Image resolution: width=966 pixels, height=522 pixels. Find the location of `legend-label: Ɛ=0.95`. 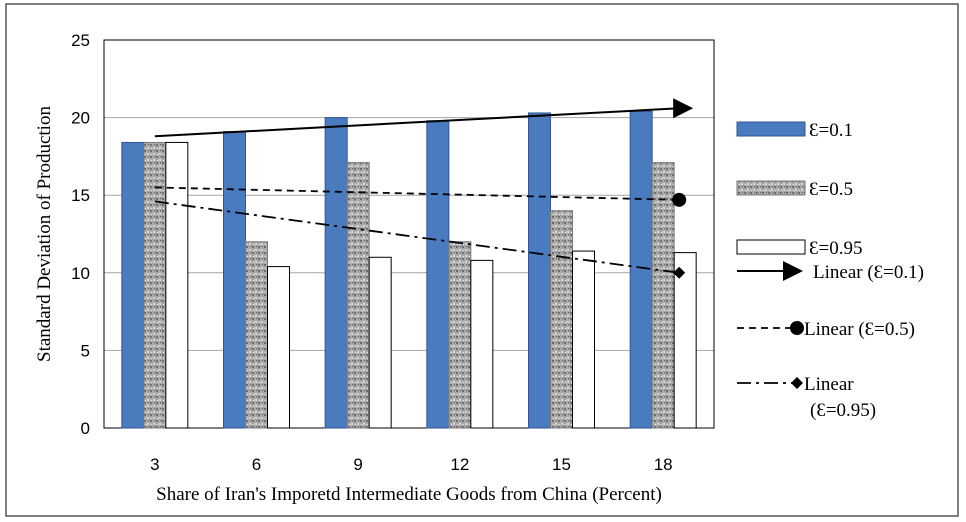

legend-label: Ɛ=0.95 is located at coordinates (835, 248).